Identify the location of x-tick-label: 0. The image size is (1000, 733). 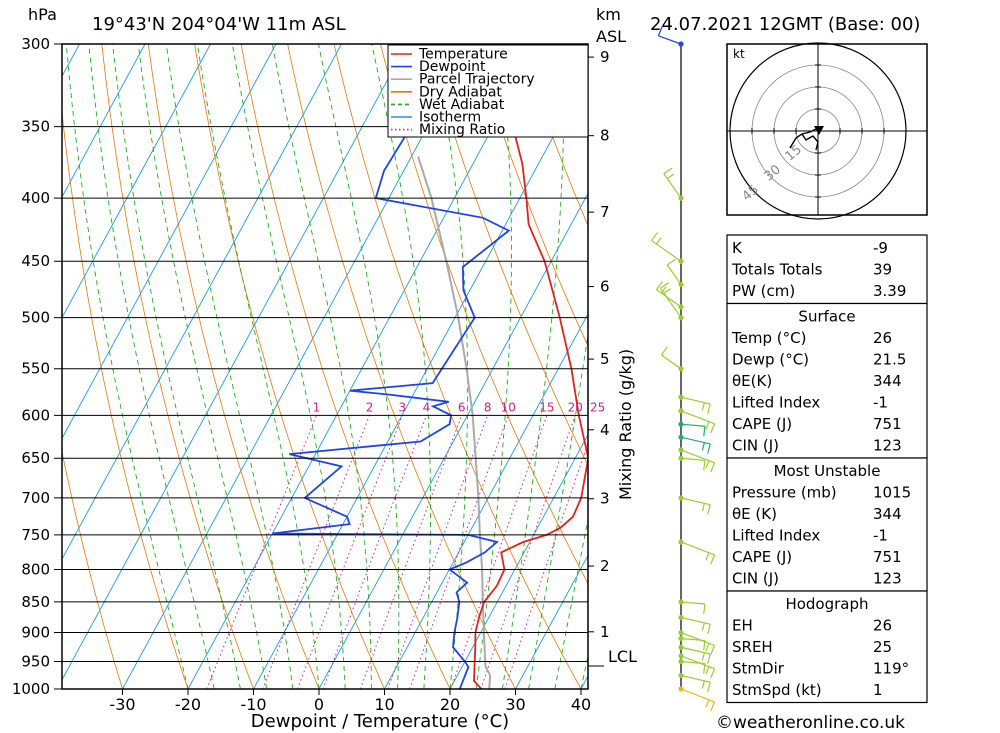
(319, 704).